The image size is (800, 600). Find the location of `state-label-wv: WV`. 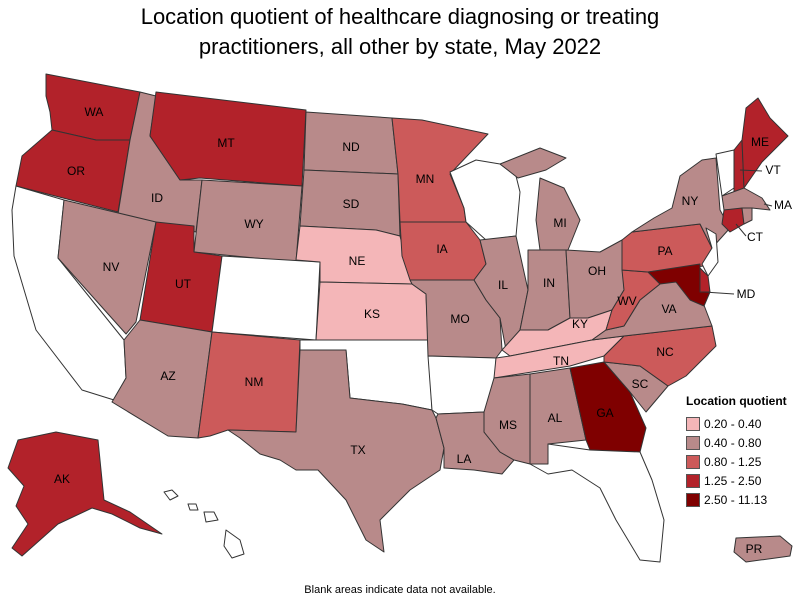

state-label-wv: WV is located at coordinates (626, 301).